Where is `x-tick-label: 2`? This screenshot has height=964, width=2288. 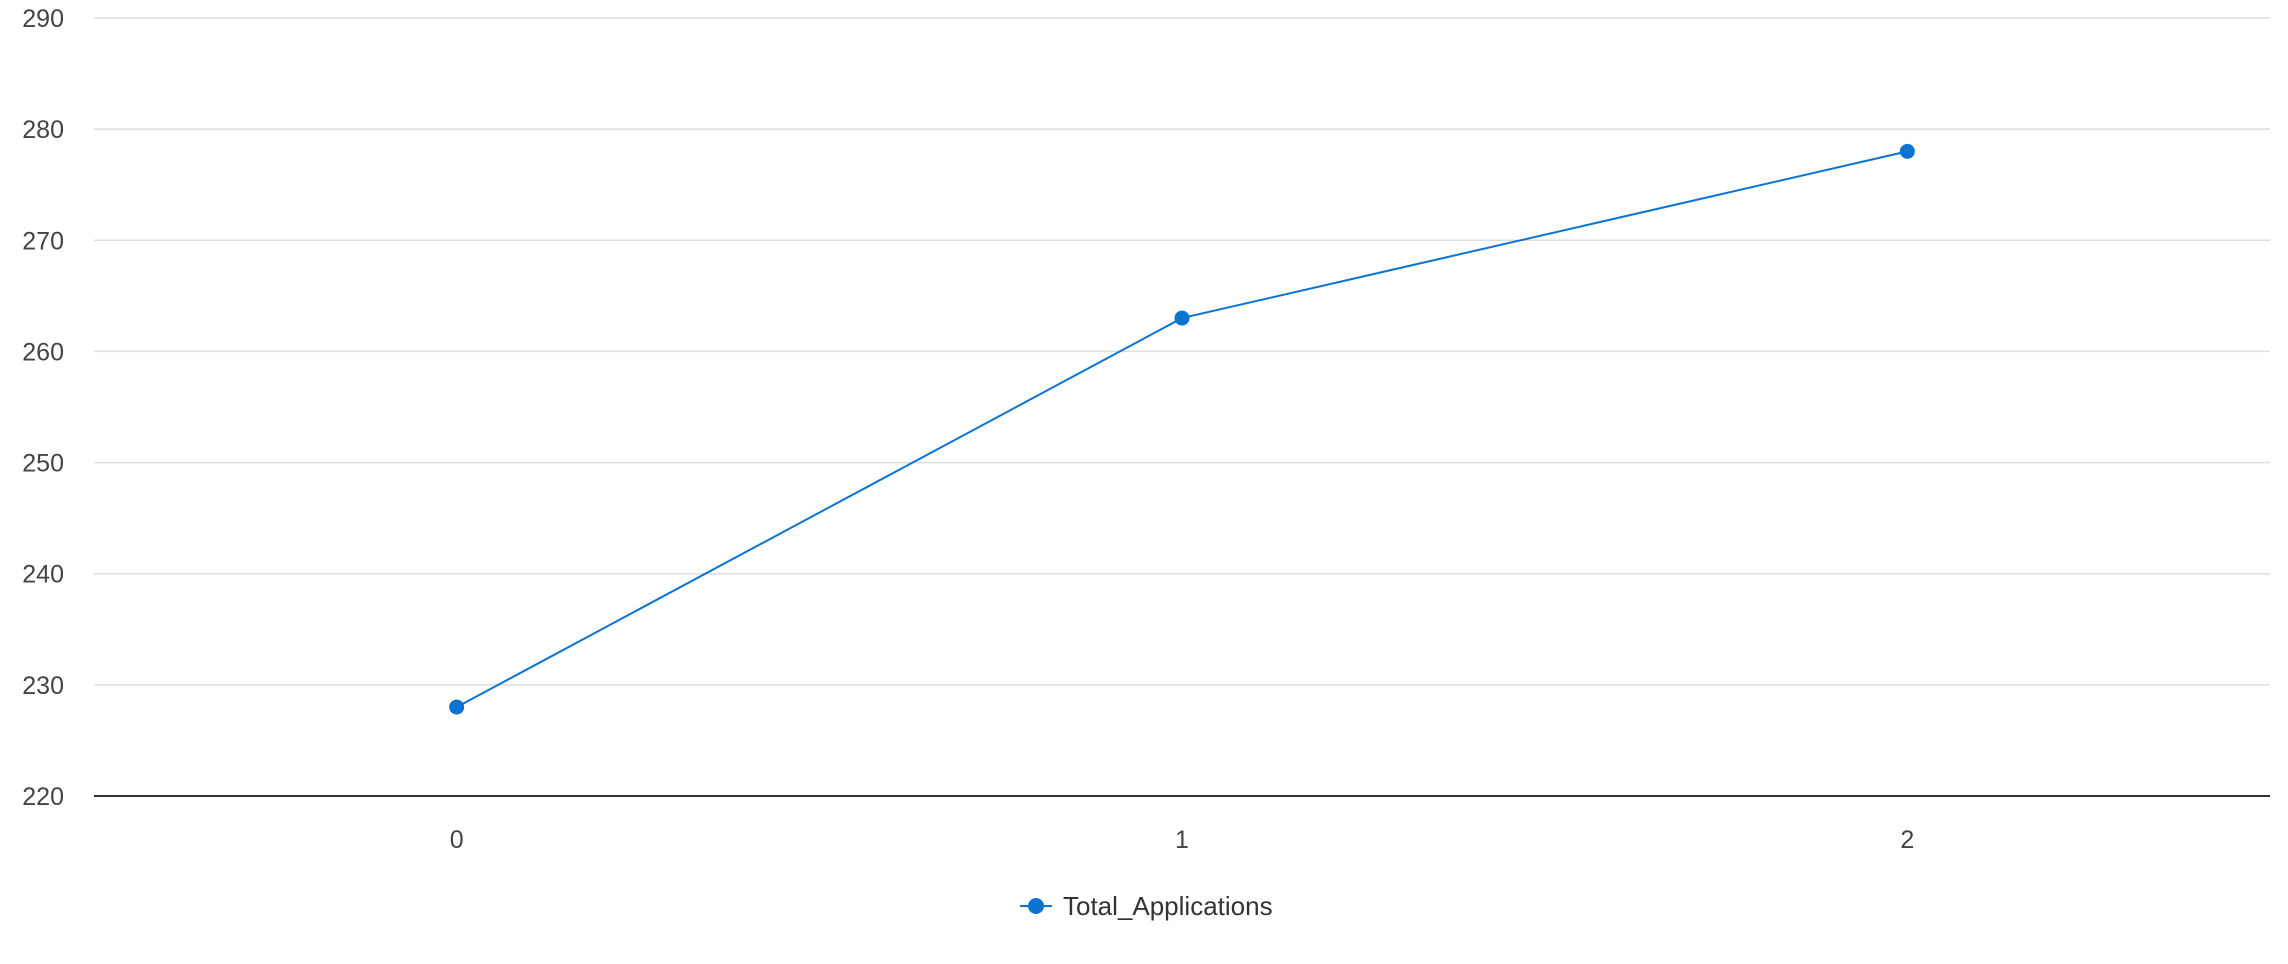
x-tick-label: 2 is located at coordinates (1907, 840).